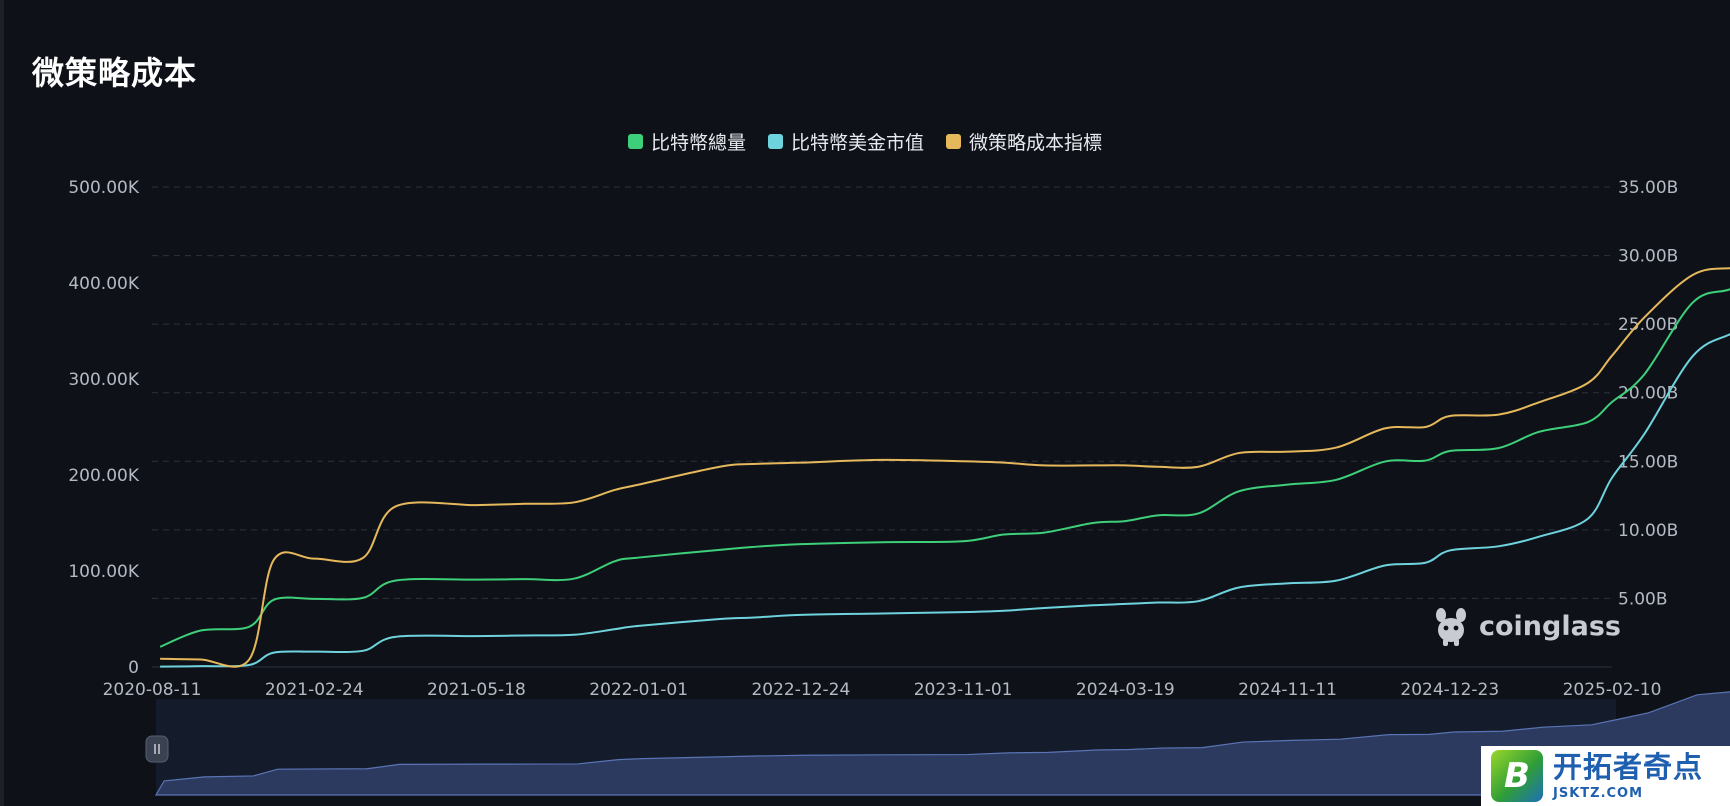  I want to click on left-axis-tick-label: 400.00K, so click(103, 284).